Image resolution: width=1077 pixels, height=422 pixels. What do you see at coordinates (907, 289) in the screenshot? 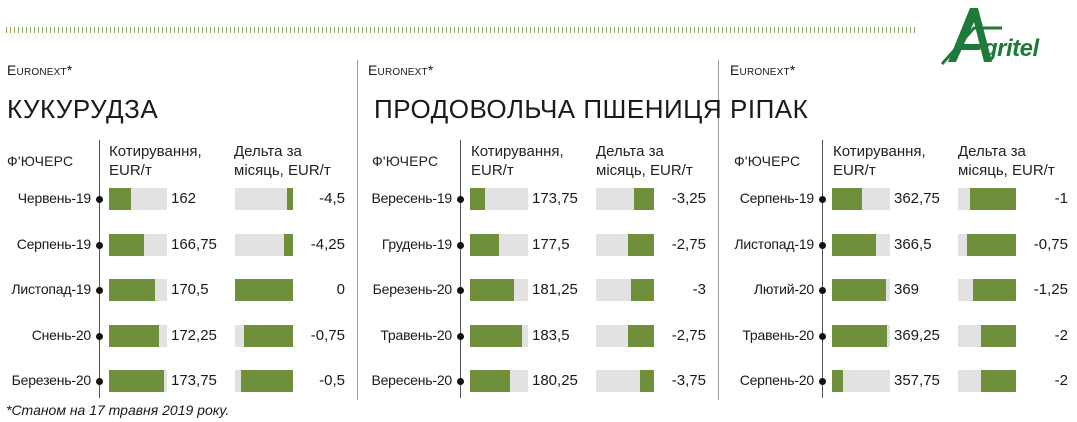
I see `quote-value: 369` at bounding box center [907, 289].